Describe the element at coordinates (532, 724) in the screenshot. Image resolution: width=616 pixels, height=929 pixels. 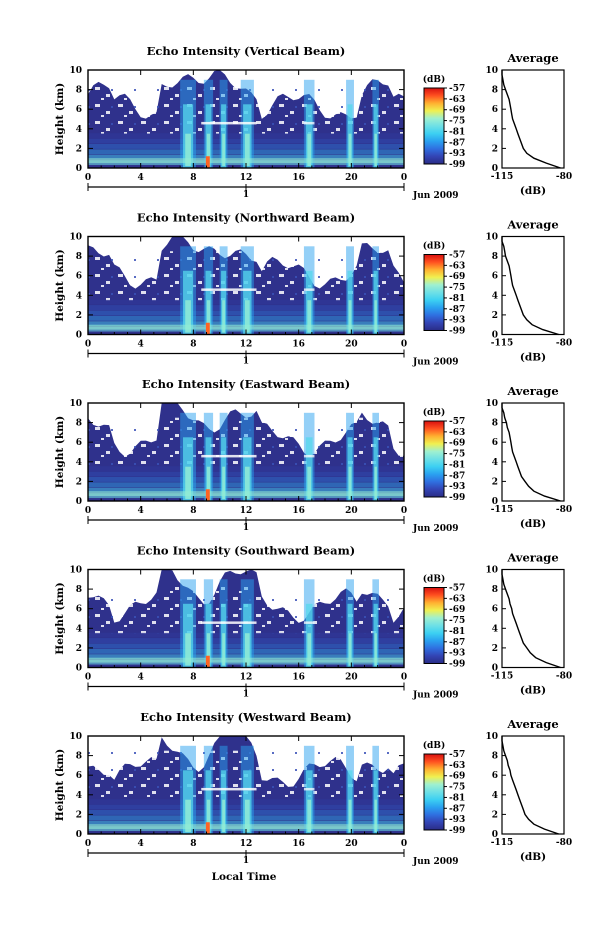
I see `average-title: Average` at that location.